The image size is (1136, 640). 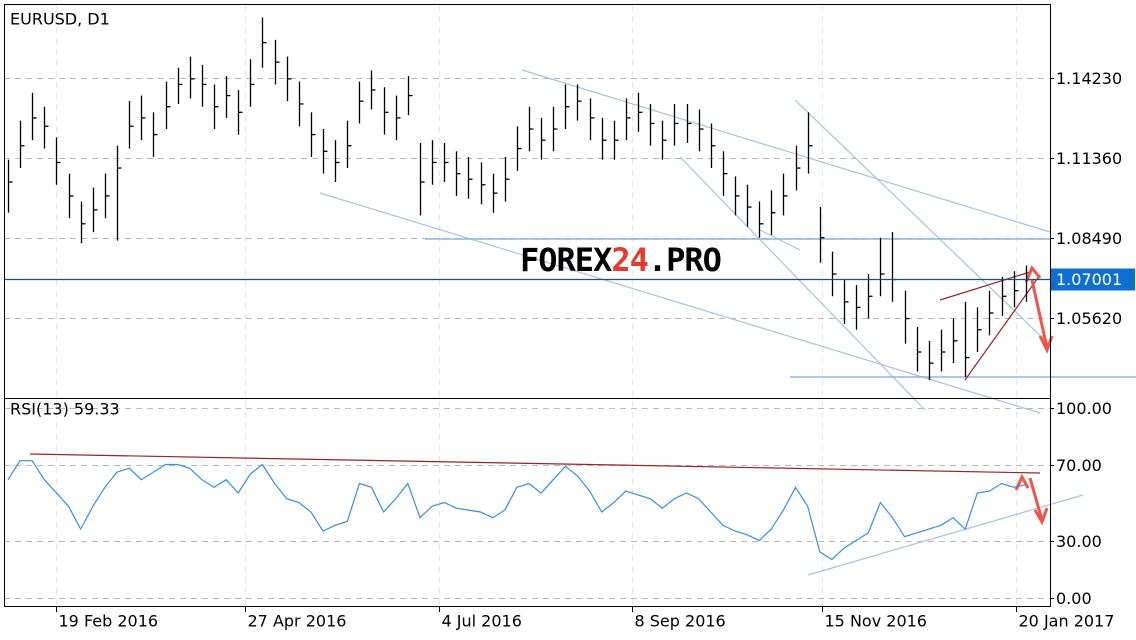 I want to click on y-tick-label: 70.00, so click(x=1079, y=465).